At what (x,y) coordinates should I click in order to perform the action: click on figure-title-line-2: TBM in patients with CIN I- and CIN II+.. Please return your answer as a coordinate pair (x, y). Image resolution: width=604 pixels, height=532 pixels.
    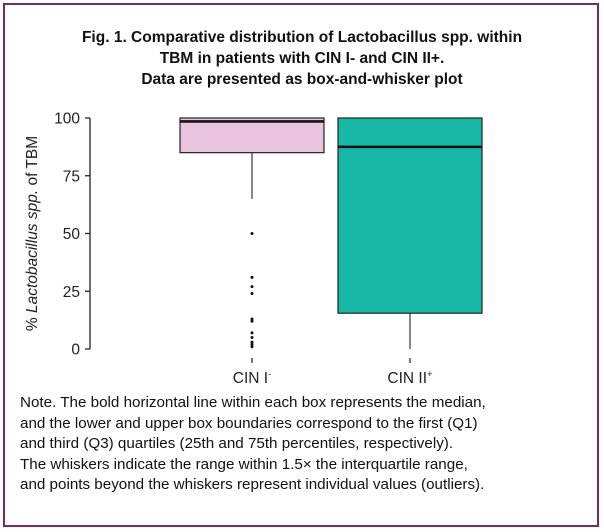
    Looking at the image, I should click on (302, 58).